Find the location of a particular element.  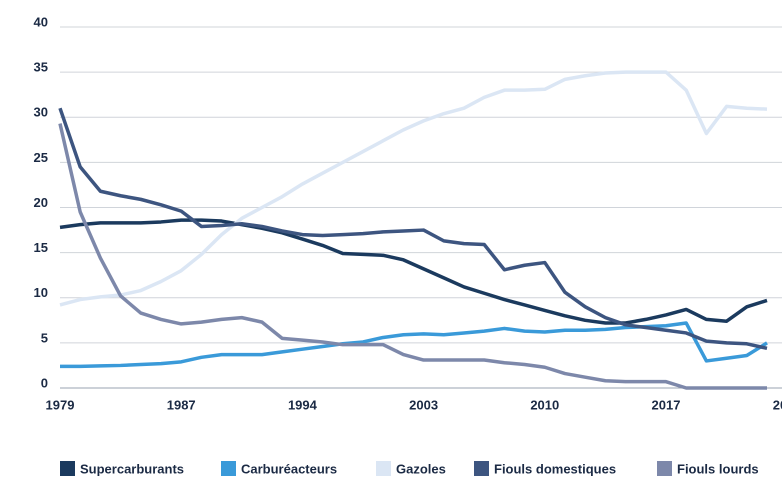

y-tick-label: 20 is located at coordinates (41, 202).